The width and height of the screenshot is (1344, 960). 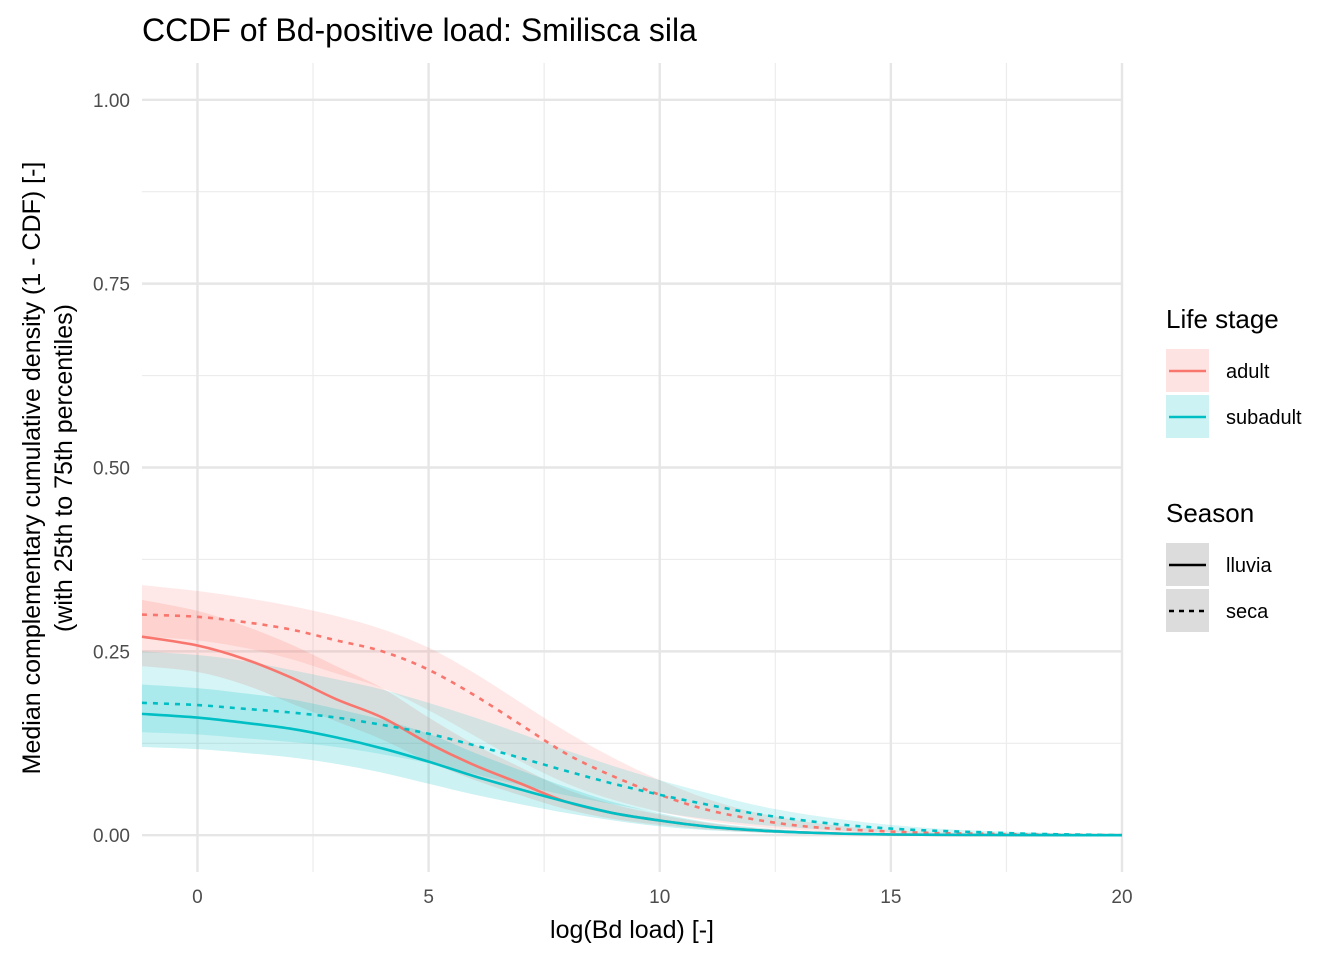 What do you see at coordinates (111, 652) in the screenshot?
I see `y-tick-label: 0.25` at bounding box center [111, 652].